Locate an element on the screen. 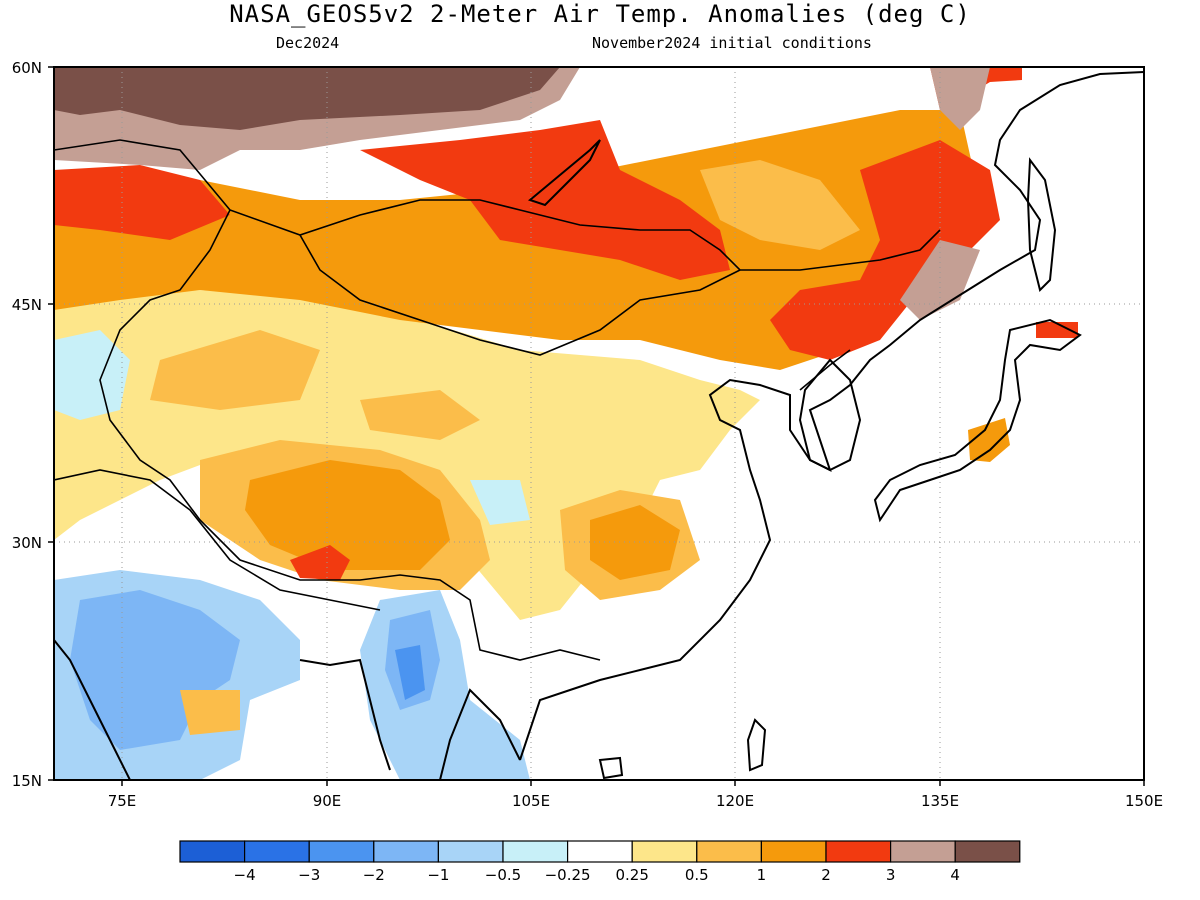  lon-label: 75E is located at coordinates (122, 801).